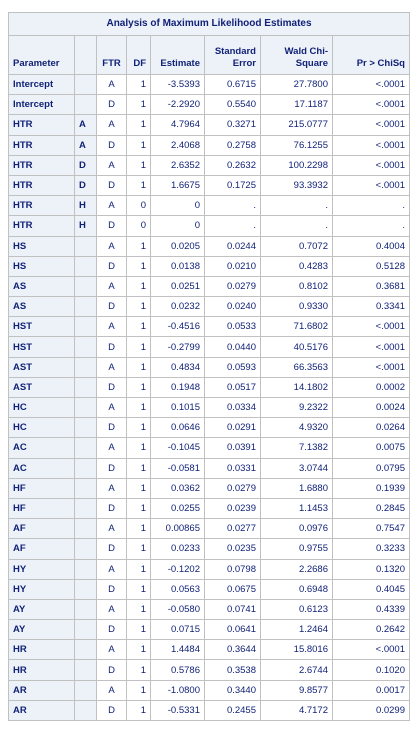 The height and width of the screenshot is (729, 415). I want to click on header-ftr: FTR, so click(111, 55).